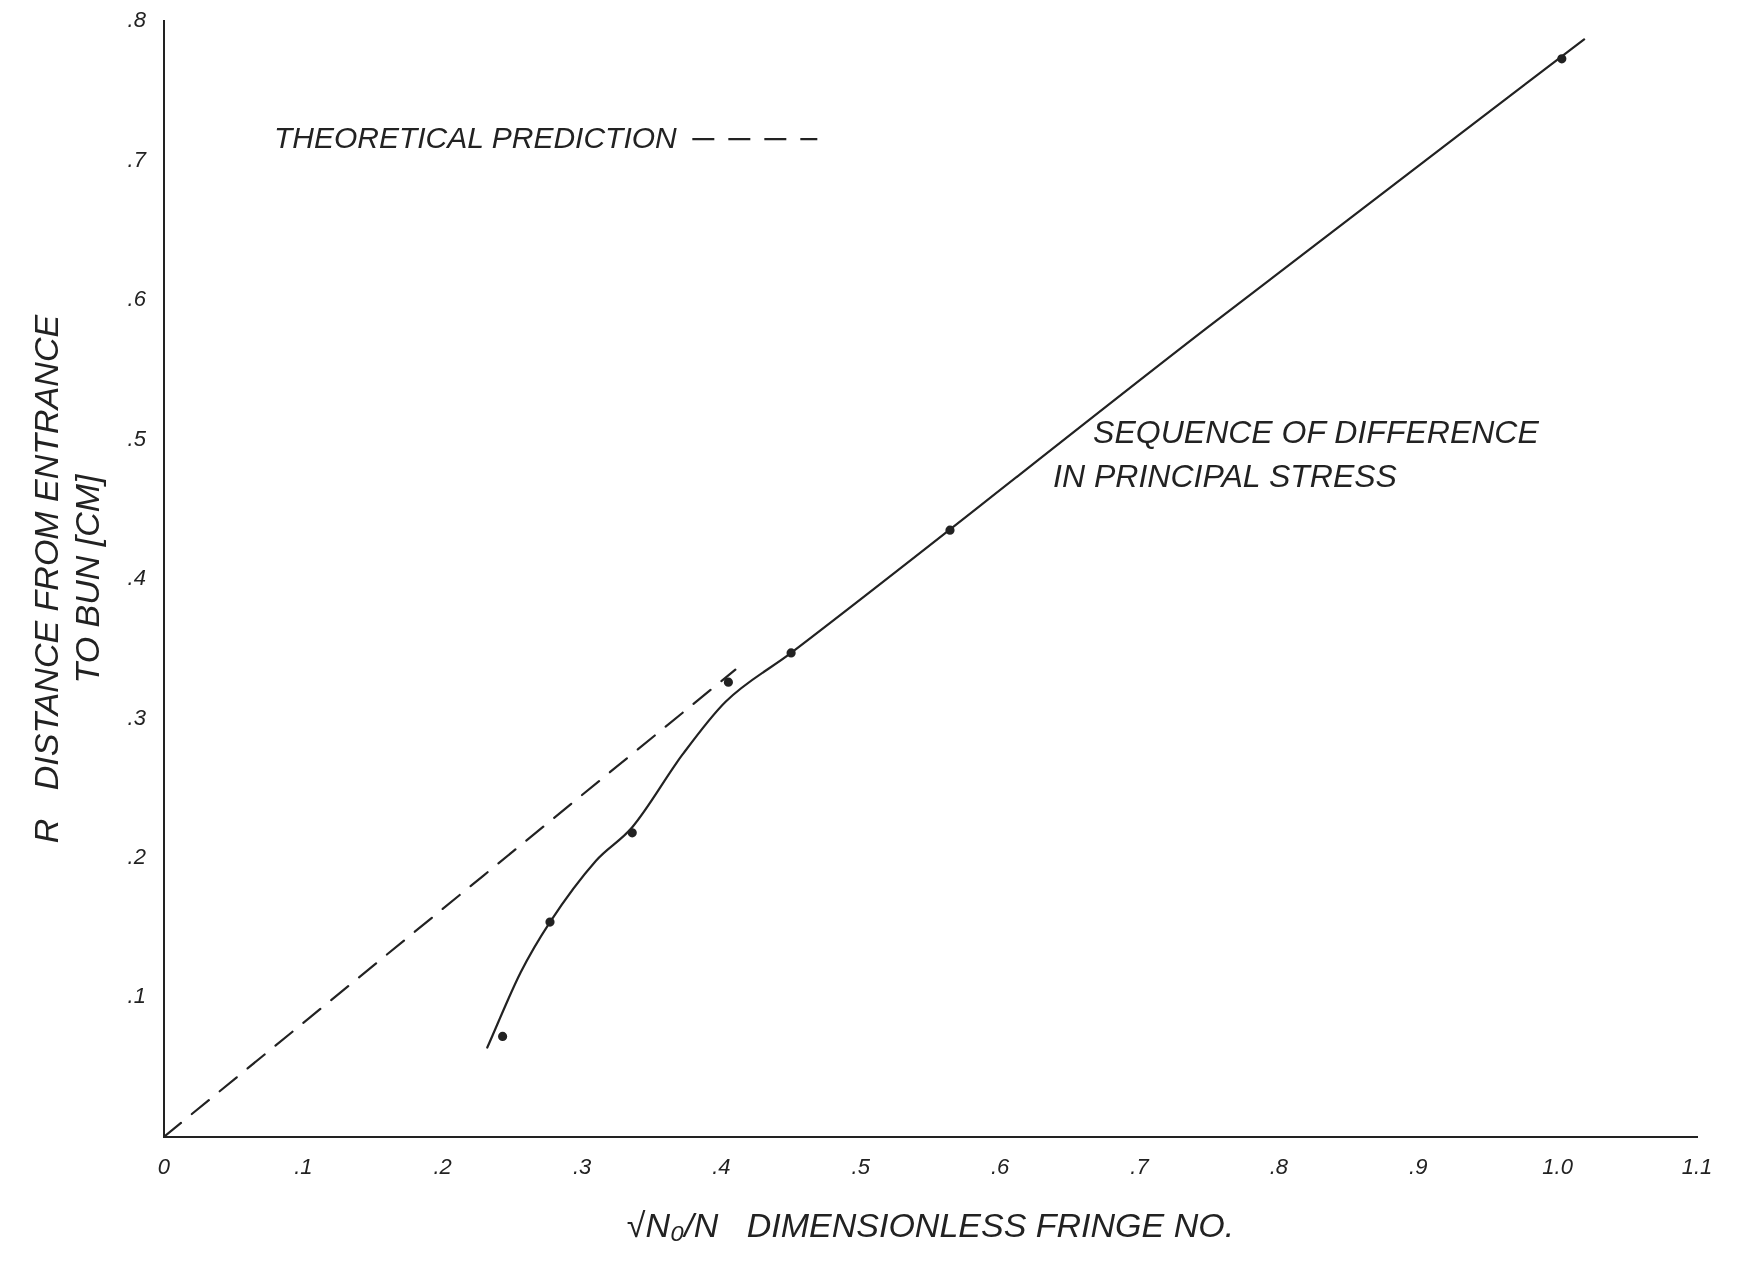 The width and height of the screenshot is (1737, 1278). Describe the element at coordinates (1000, 1167) in the screenshot. I see `x-tick-label: .6` at that location.